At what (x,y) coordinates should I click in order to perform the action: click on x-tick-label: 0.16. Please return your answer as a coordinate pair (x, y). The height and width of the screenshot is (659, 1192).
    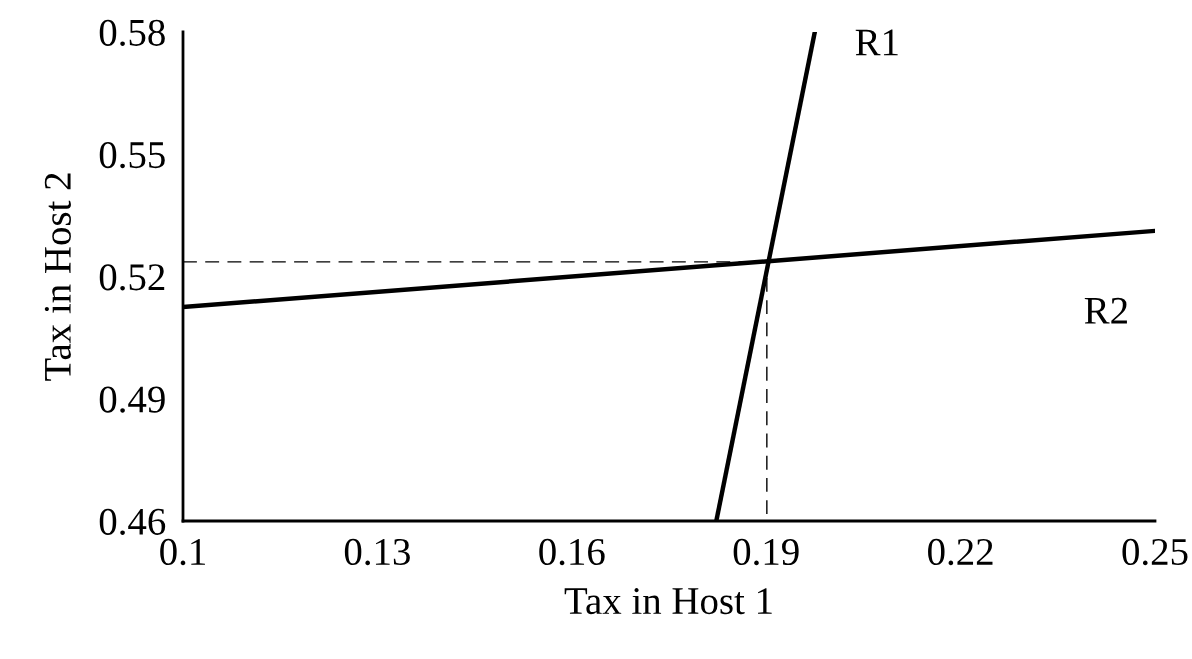
    Looking at the image, I should click on (572, 552).